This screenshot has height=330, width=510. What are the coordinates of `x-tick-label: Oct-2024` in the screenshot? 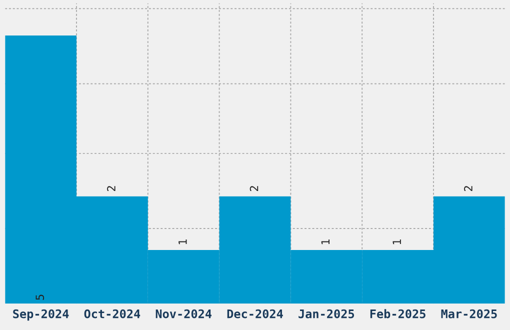 It's located at (112, 313).